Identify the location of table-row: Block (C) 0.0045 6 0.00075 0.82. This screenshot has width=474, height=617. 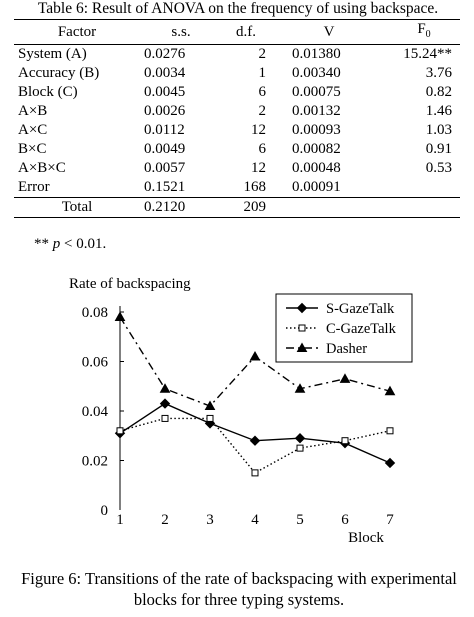
(237, 92).